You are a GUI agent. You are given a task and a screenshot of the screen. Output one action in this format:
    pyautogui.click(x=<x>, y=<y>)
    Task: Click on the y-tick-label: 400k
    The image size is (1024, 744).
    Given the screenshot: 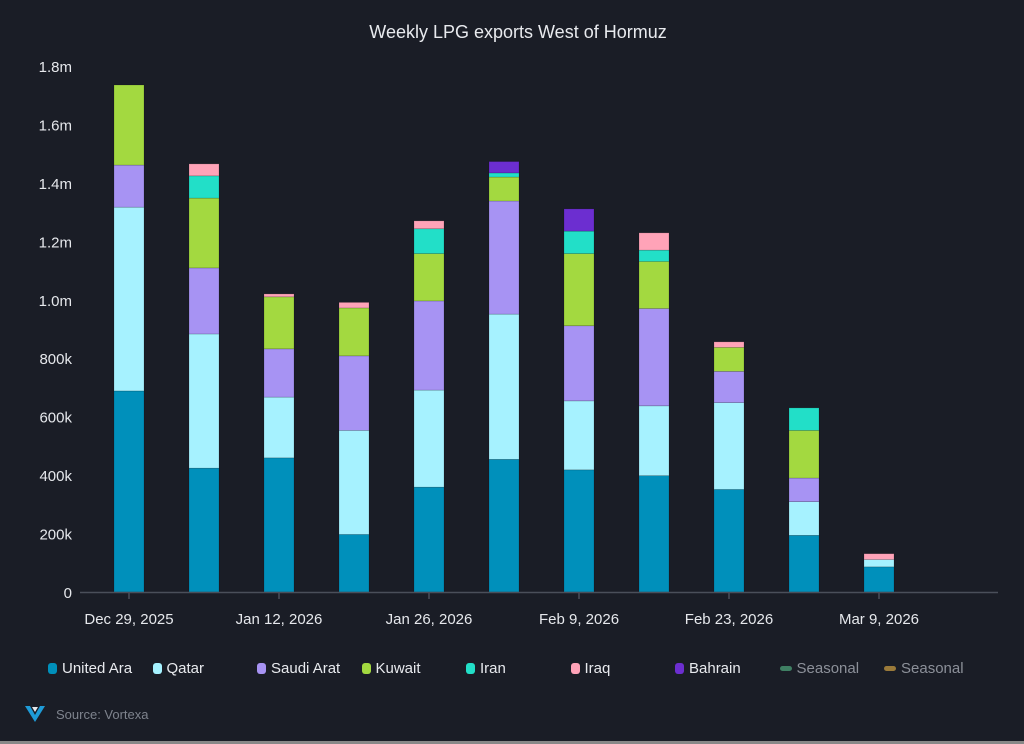 What is the action you would take?
    pyautogui.click(x=55, y=476)
    